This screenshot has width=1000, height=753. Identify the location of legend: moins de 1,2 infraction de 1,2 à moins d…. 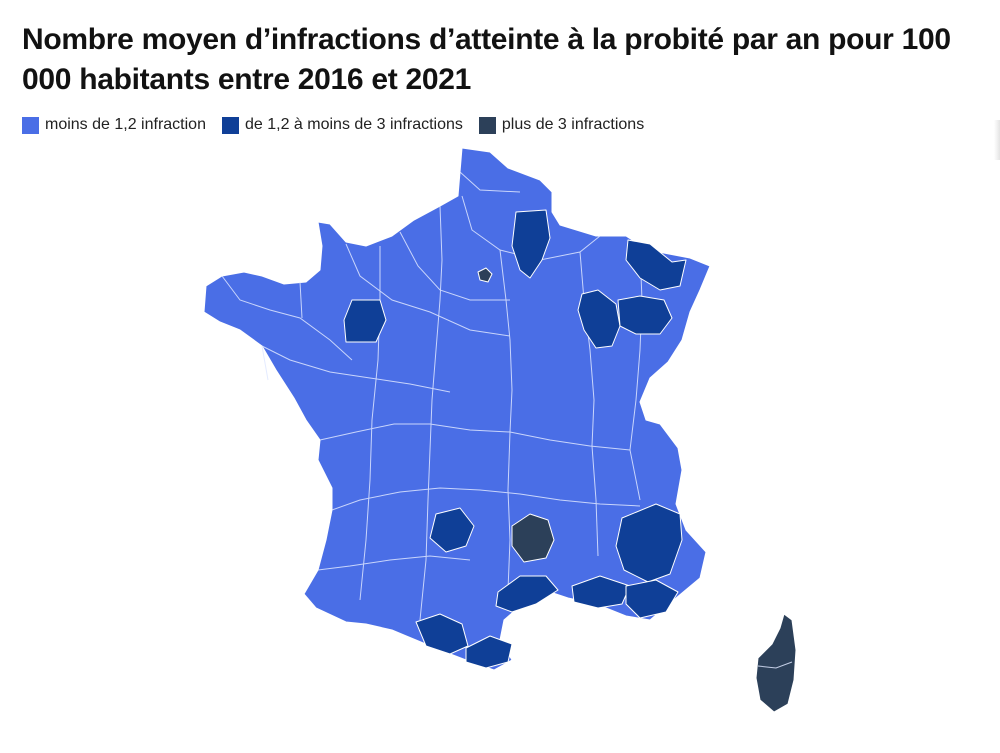
(333, 125).